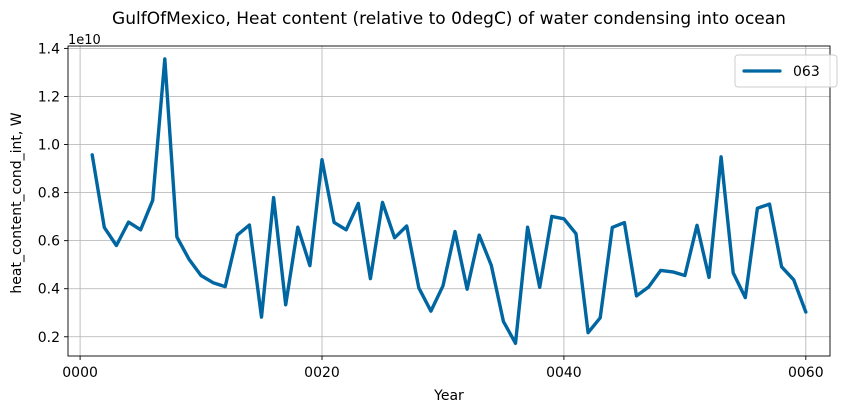 The width and height of the screenshot is (863, 412). Describe the element at coordinates (49, 49) in the screenshot. I see `y-tick-label: 1.4` at that location.